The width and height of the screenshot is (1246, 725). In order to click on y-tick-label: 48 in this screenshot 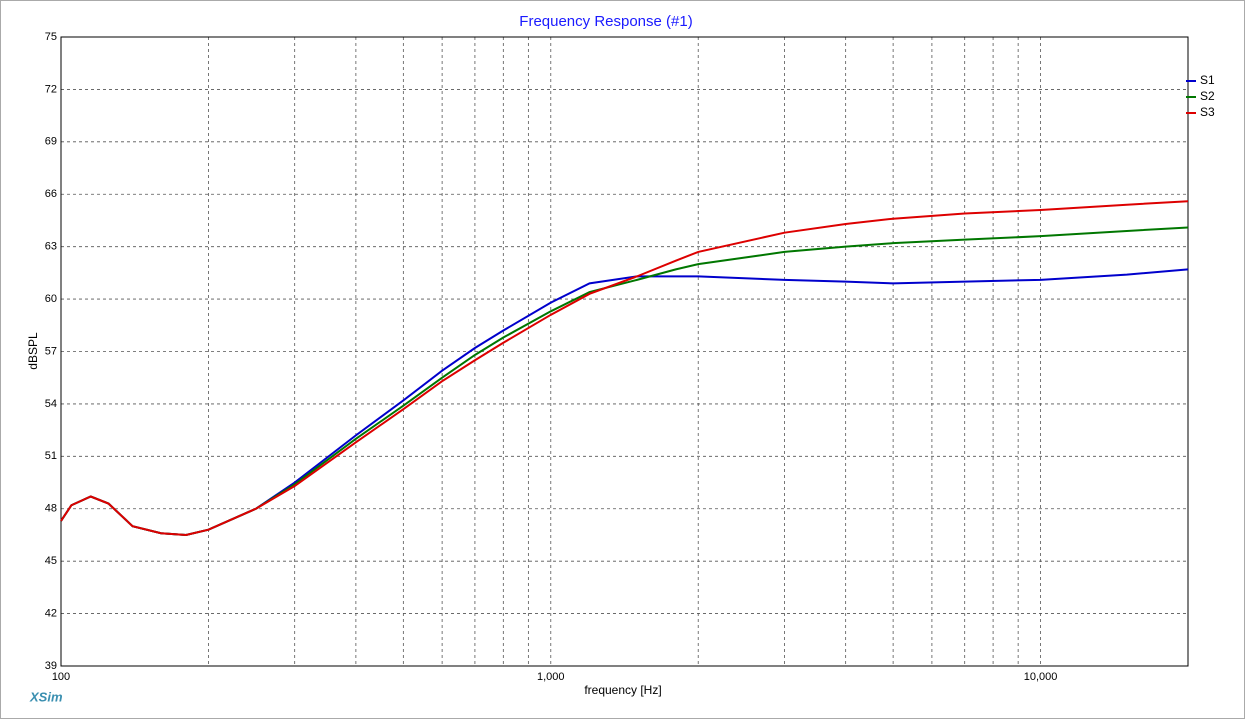, I will do `click(51, 509)`.